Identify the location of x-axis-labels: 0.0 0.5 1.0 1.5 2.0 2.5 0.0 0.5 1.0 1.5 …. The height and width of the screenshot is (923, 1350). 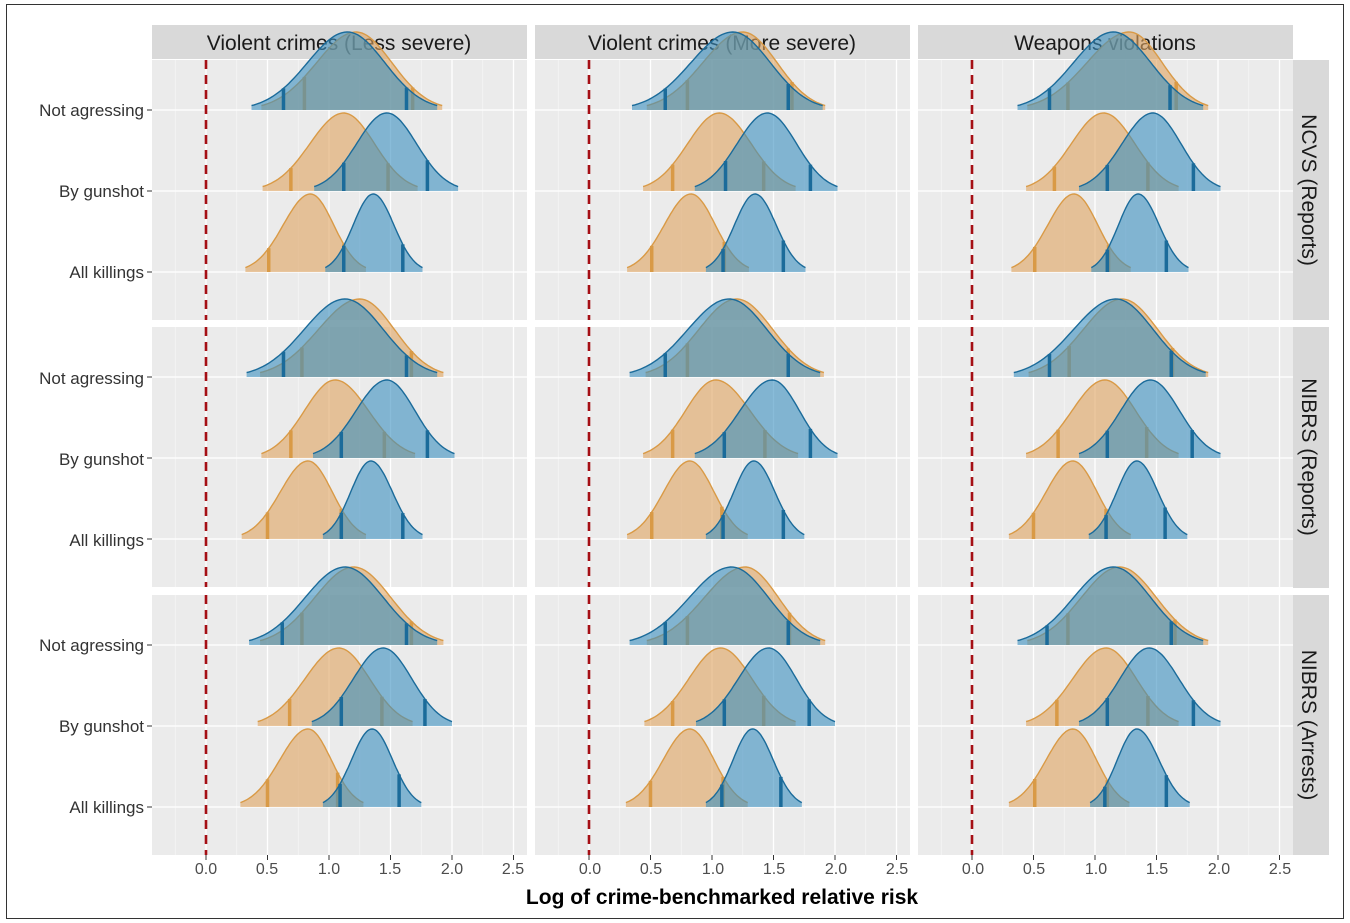
(743, 869).